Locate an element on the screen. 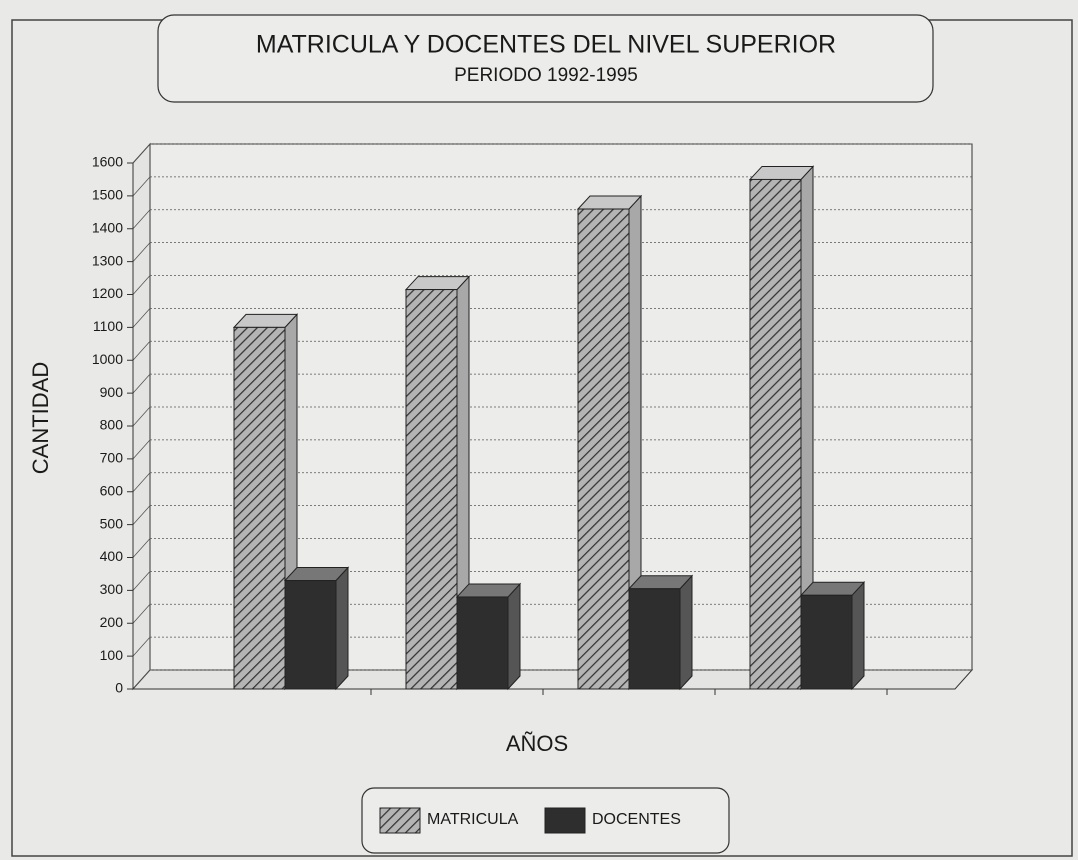 The height and width of the screenshot is (860, 1078). y-tick-label: 400 is located at coordinates (112, 556).